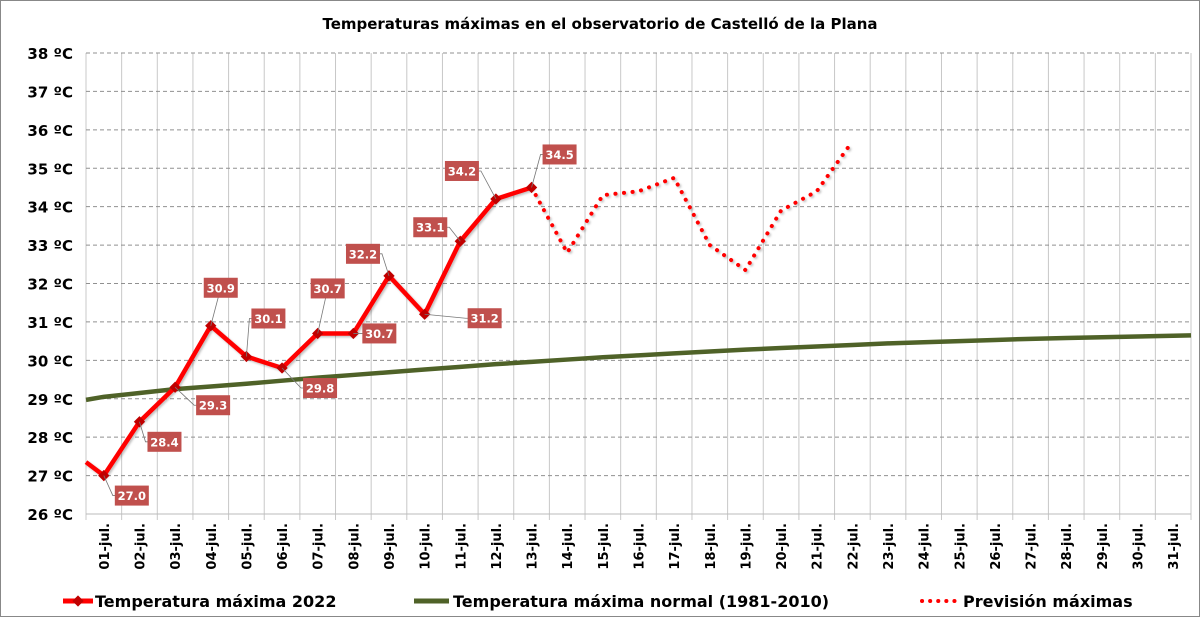 This screenshot has width=1200, height=620. Describe the element at coordinates (818, 546) in the screenshot. I see `x-tick-label: 21-jul.` at that location.